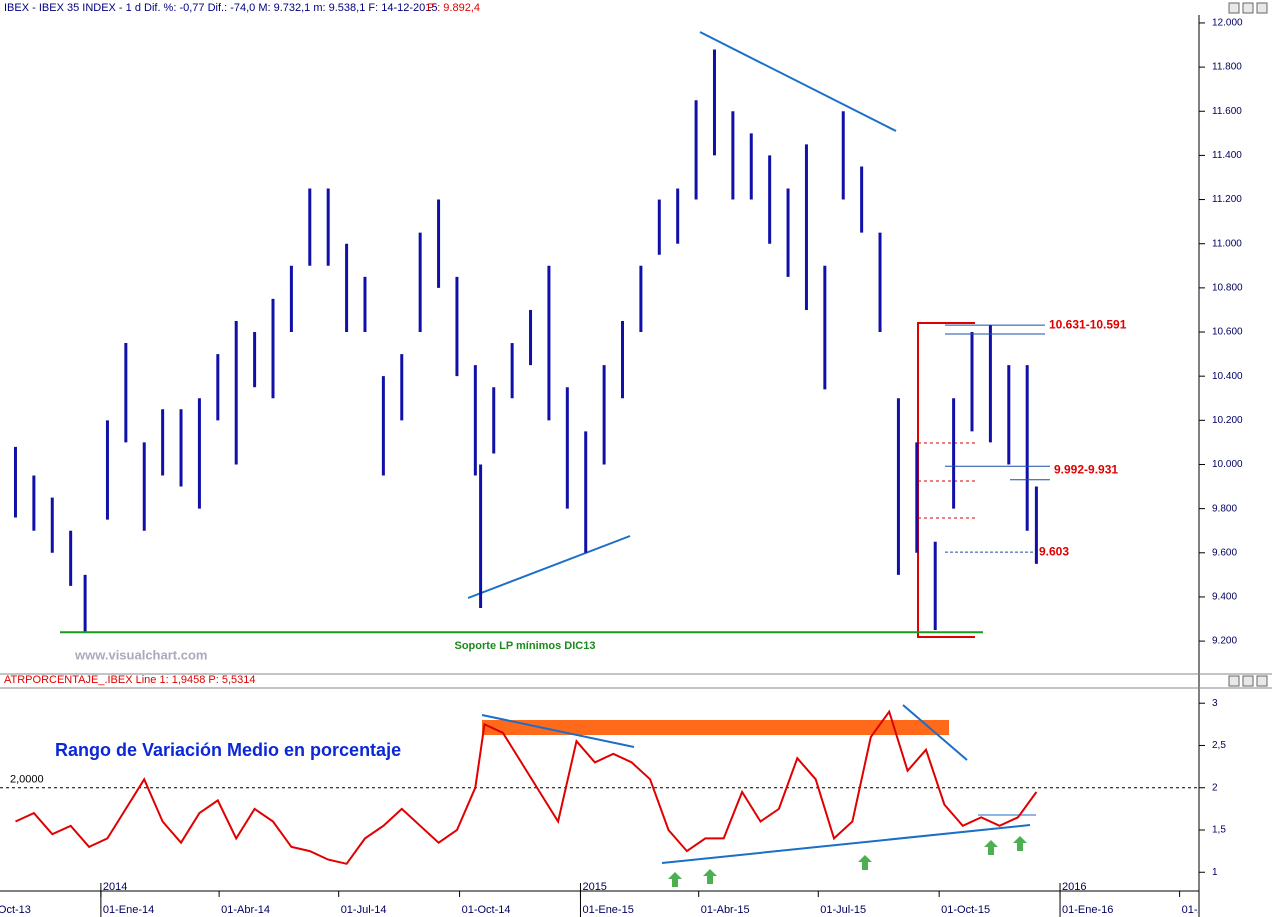 This screenshot has height=917, width=1272. Describe the element at coordinates (715, 727) in the screenshot. I see `orange-zone` at that location.